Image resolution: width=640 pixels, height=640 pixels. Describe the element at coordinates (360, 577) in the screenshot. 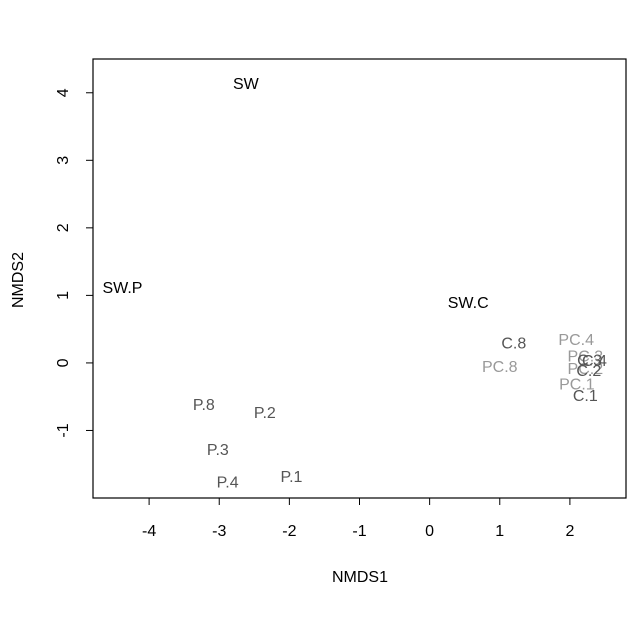

I see `x-axis-title: NMDS1` at that location.